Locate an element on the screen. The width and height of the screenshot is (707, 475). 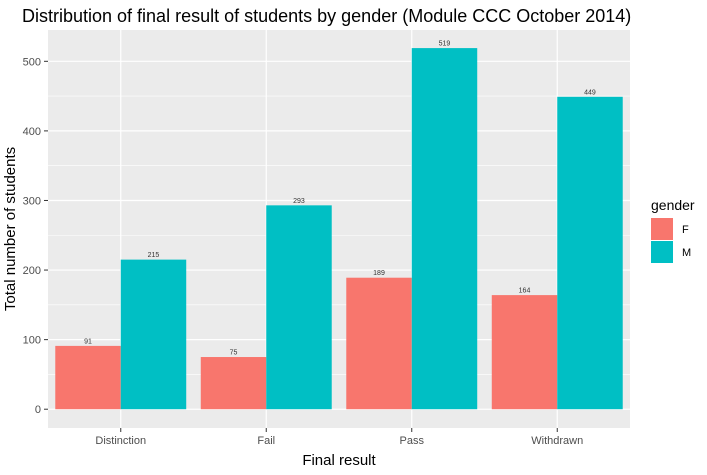
legend-key-m is located at coordinates (662, 252).